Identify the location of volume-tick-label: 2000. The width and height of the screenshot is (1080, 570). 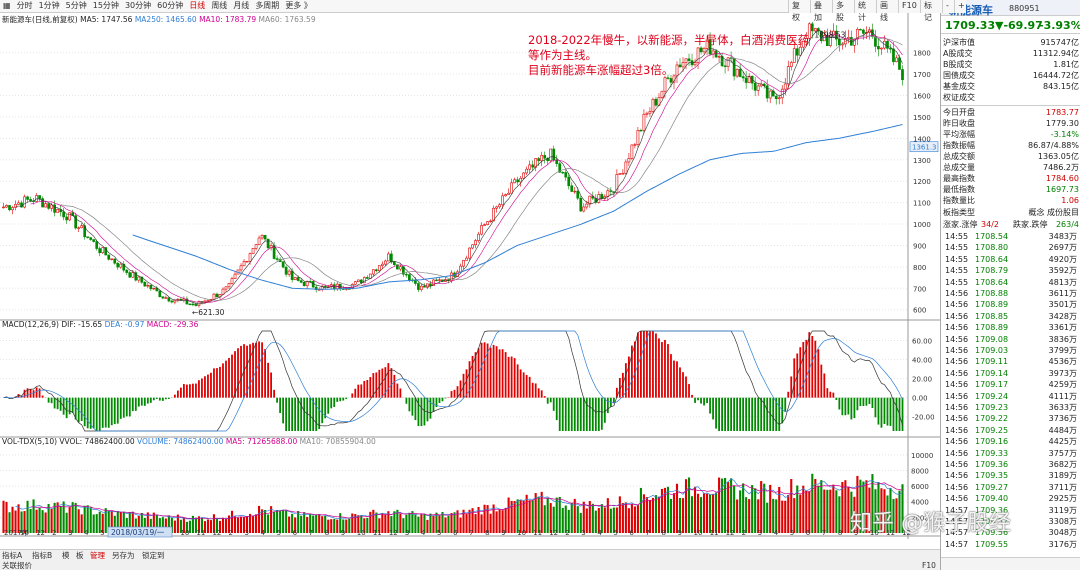
(920, 518).